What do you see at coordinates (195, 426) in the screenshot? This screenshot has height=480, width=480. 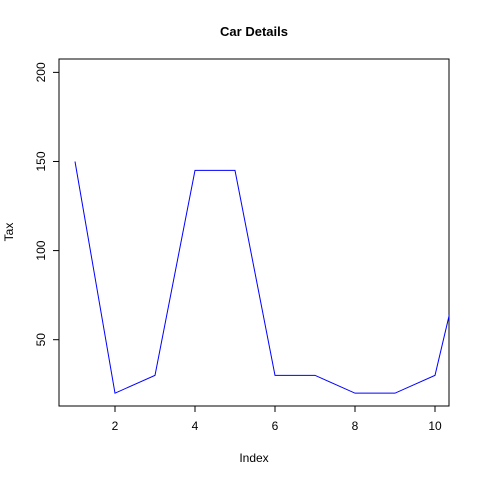 I see `x-tick-label: 4` at bounding box center [195, 426].